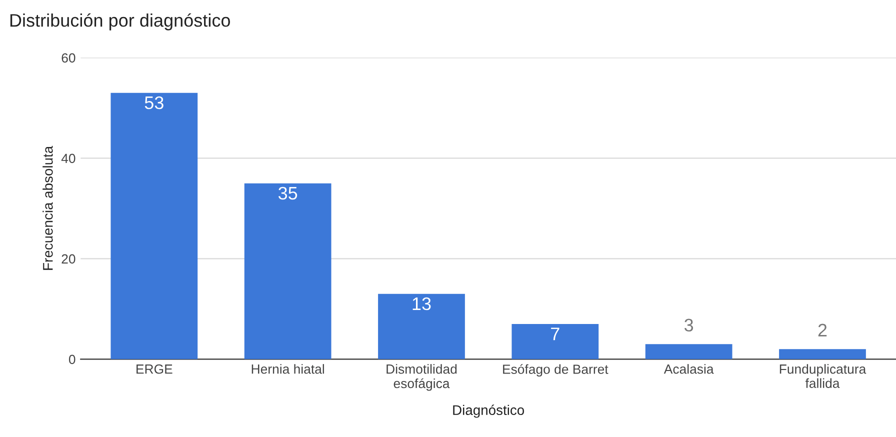  What do you see at coordinates (689, 369) in the screenshot?
I see `x-tick-label: Acalasia` at bounding box center [689, 369].